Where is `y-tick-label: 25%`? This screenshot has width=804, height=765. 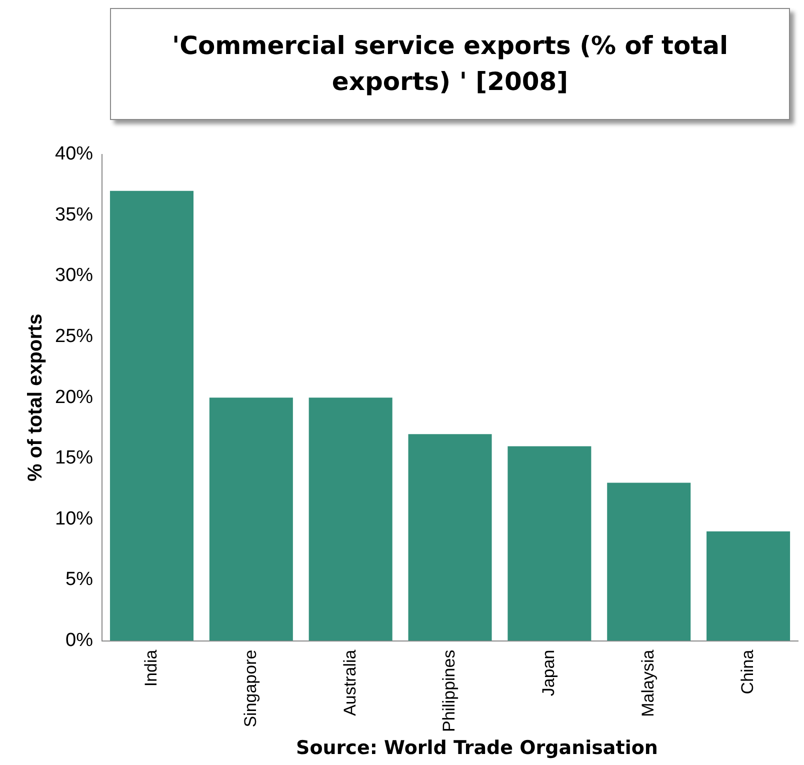 y-tick-label: 25% is located at coordinates (74, 337).